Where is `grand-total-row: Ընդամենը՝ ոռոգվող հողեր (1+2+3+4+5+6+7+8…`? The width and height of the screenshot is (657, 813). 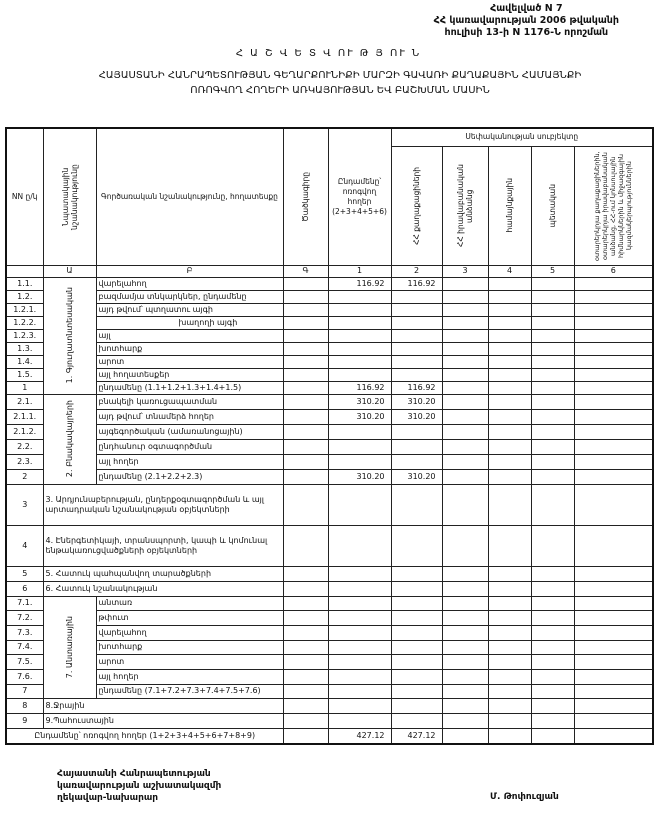
grand-total-row: Ընդամենը՝ ոռոգվող հողեր (1+2+3+4+5+6+7+8… is located at coordinates (329, 736).